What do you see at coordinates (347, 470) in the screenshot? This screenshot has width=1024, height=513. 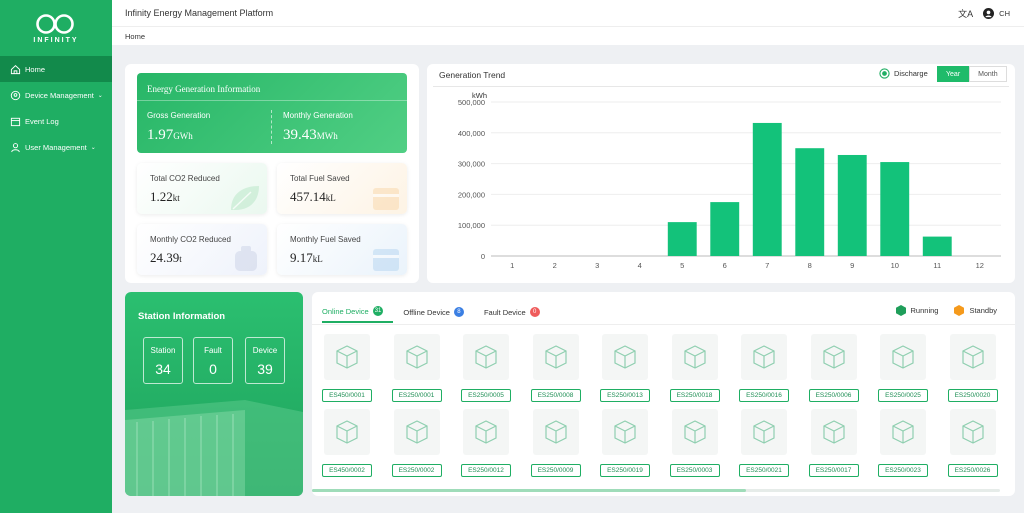 I see `device-id-label: ES450/0002` at bounding box center [347, 470].